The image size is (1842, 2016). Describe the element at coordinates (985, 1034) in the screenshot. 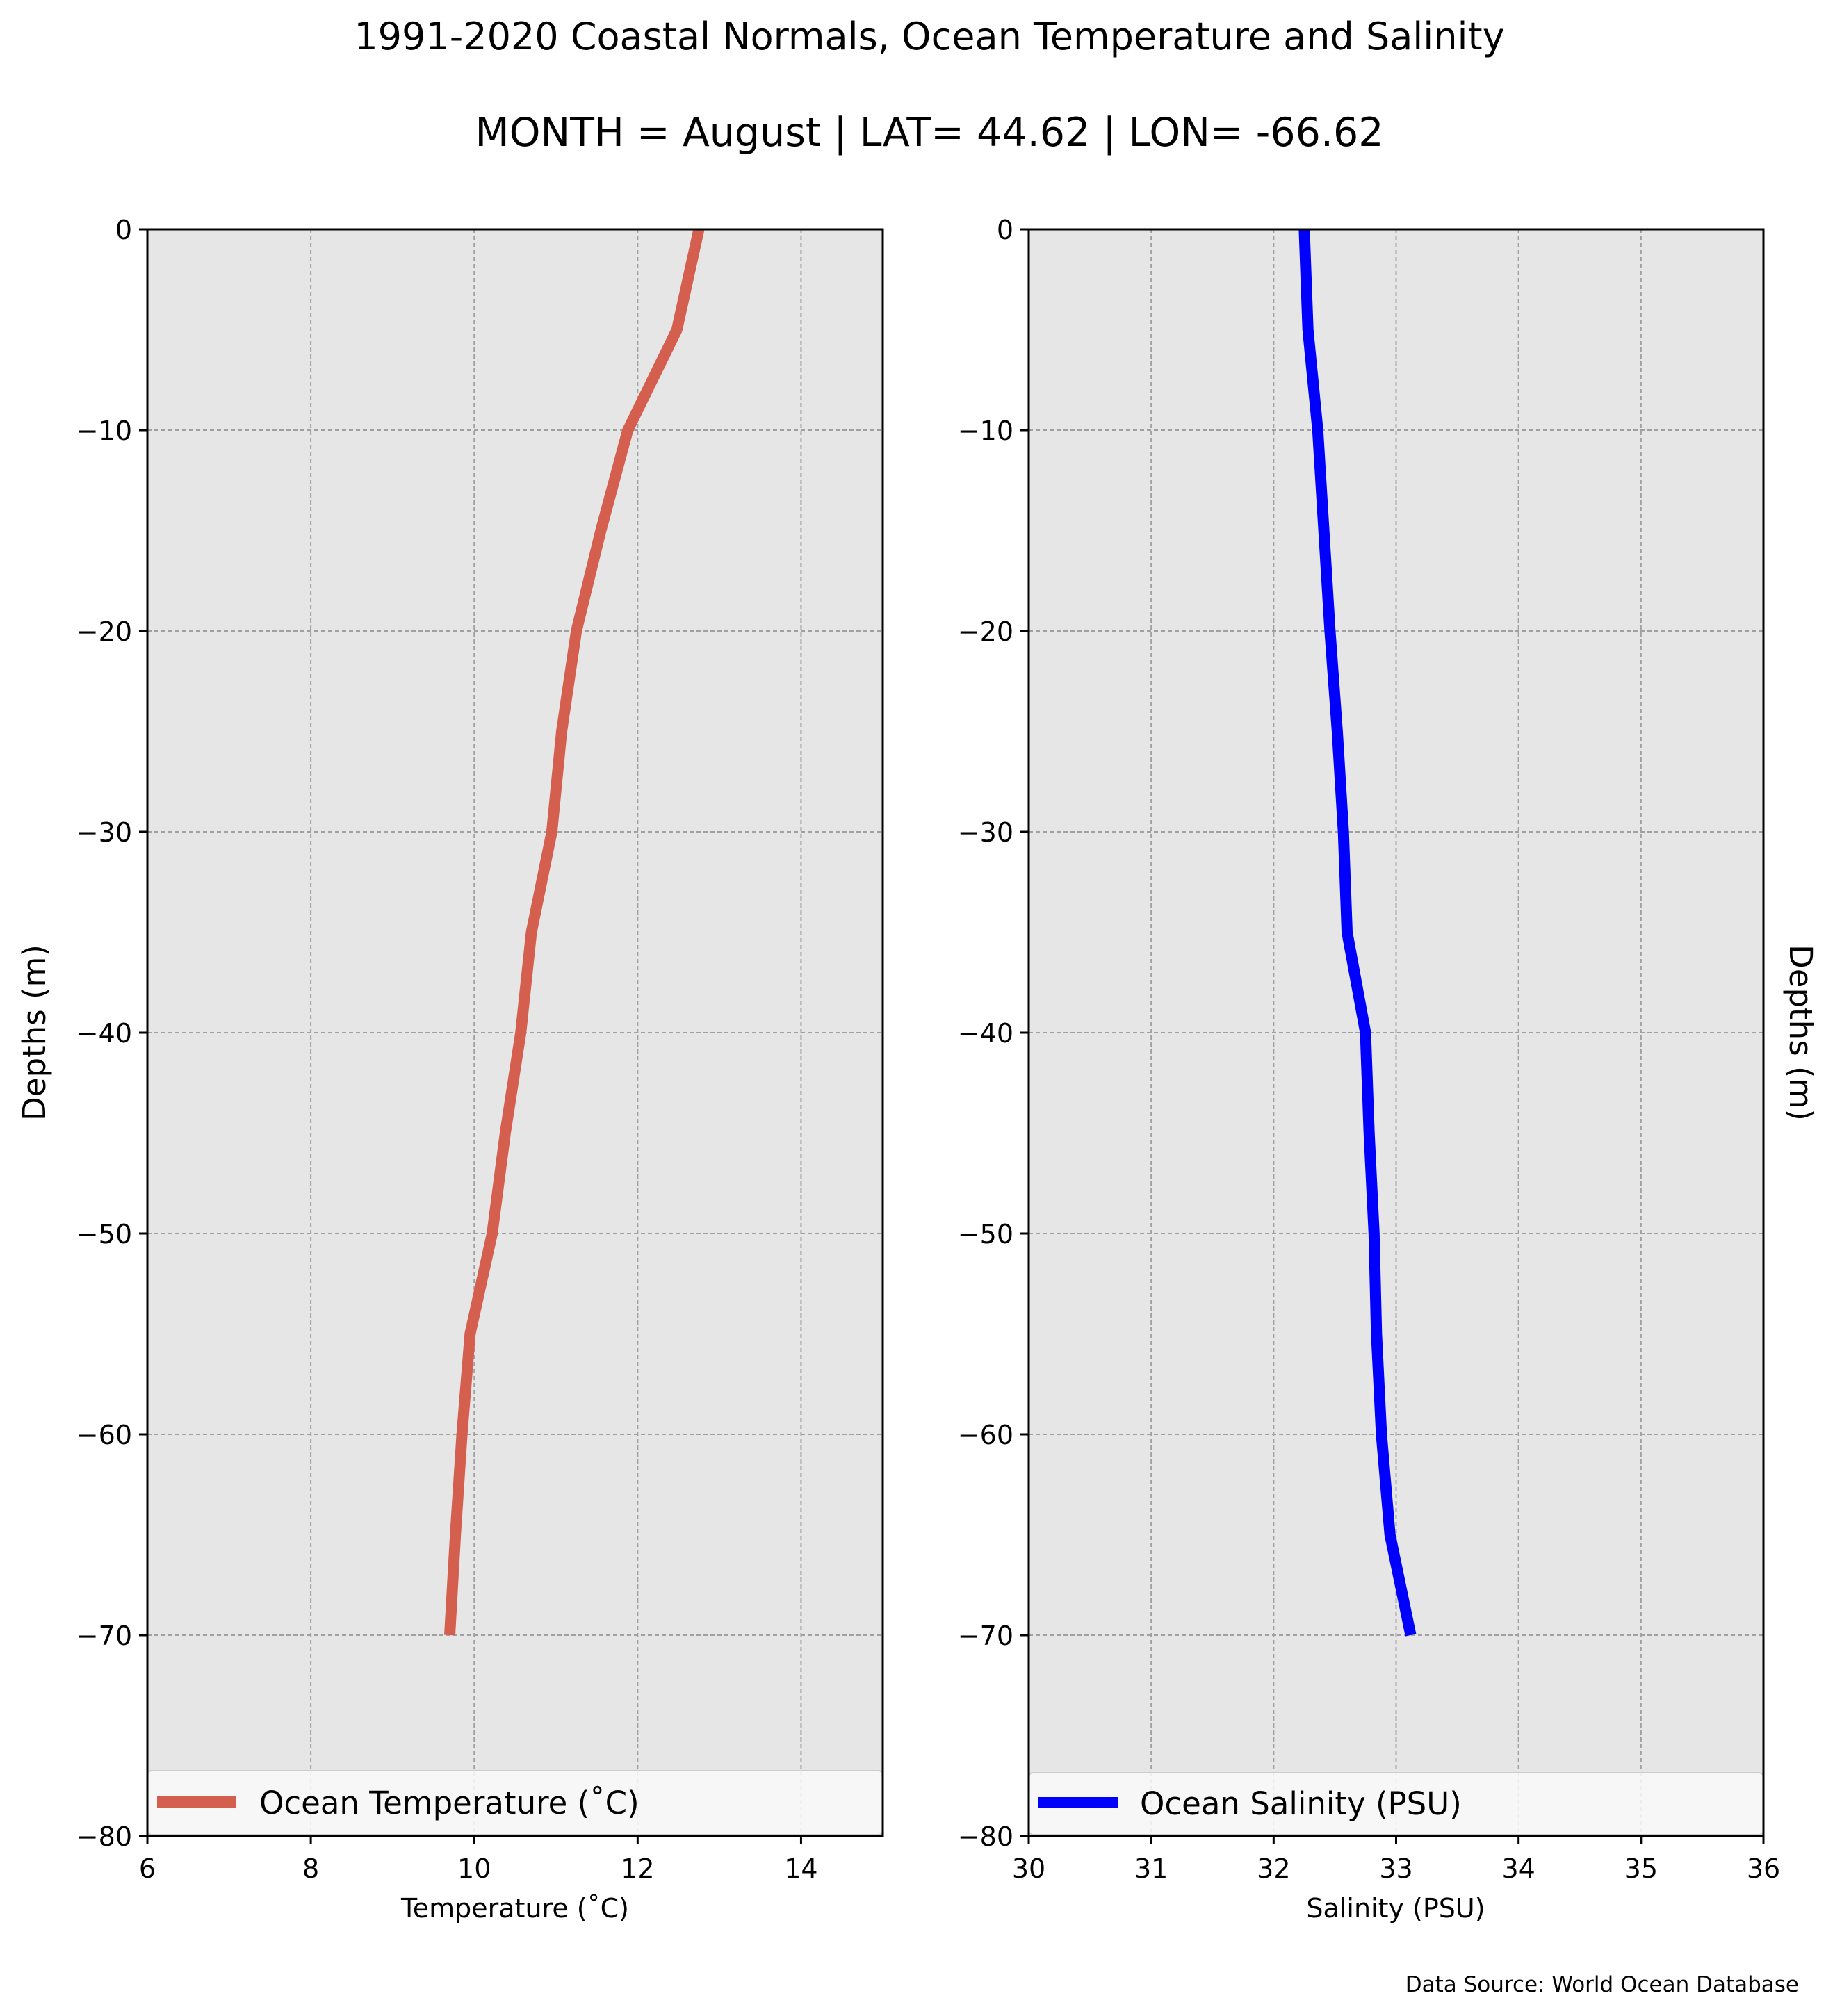

I see `salinity-y-tick-label: −40` at that location.